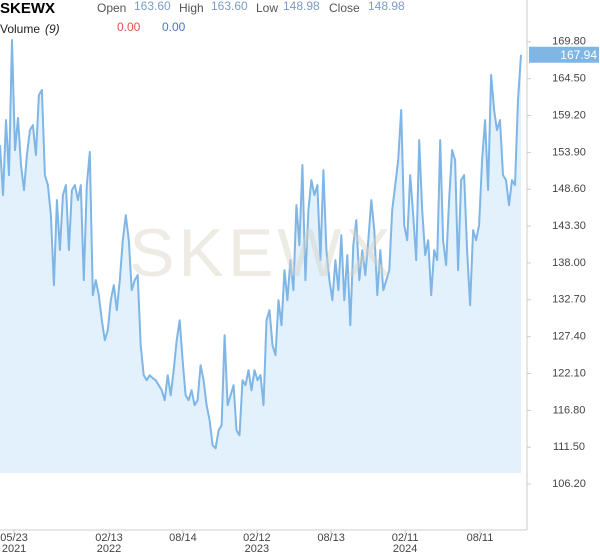  I want to click on last-price-label: 167.94, so click(578, 55).